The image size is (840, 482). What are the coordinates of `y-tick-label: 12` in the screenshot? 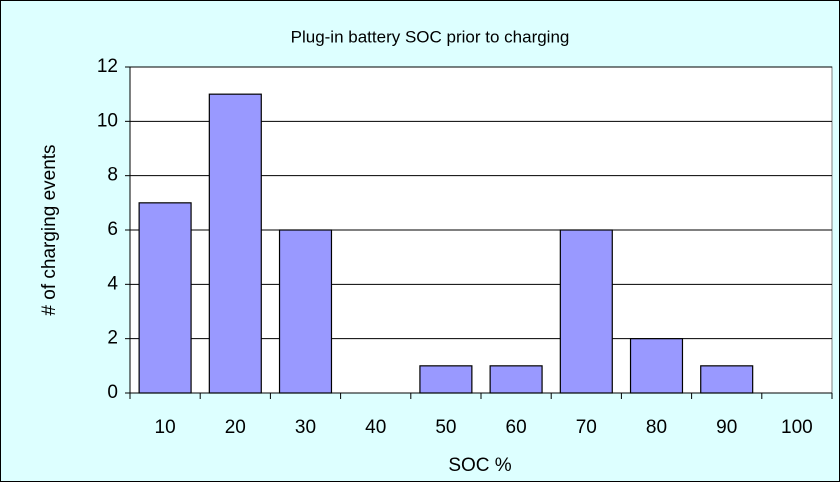 It's located at (107, 66).